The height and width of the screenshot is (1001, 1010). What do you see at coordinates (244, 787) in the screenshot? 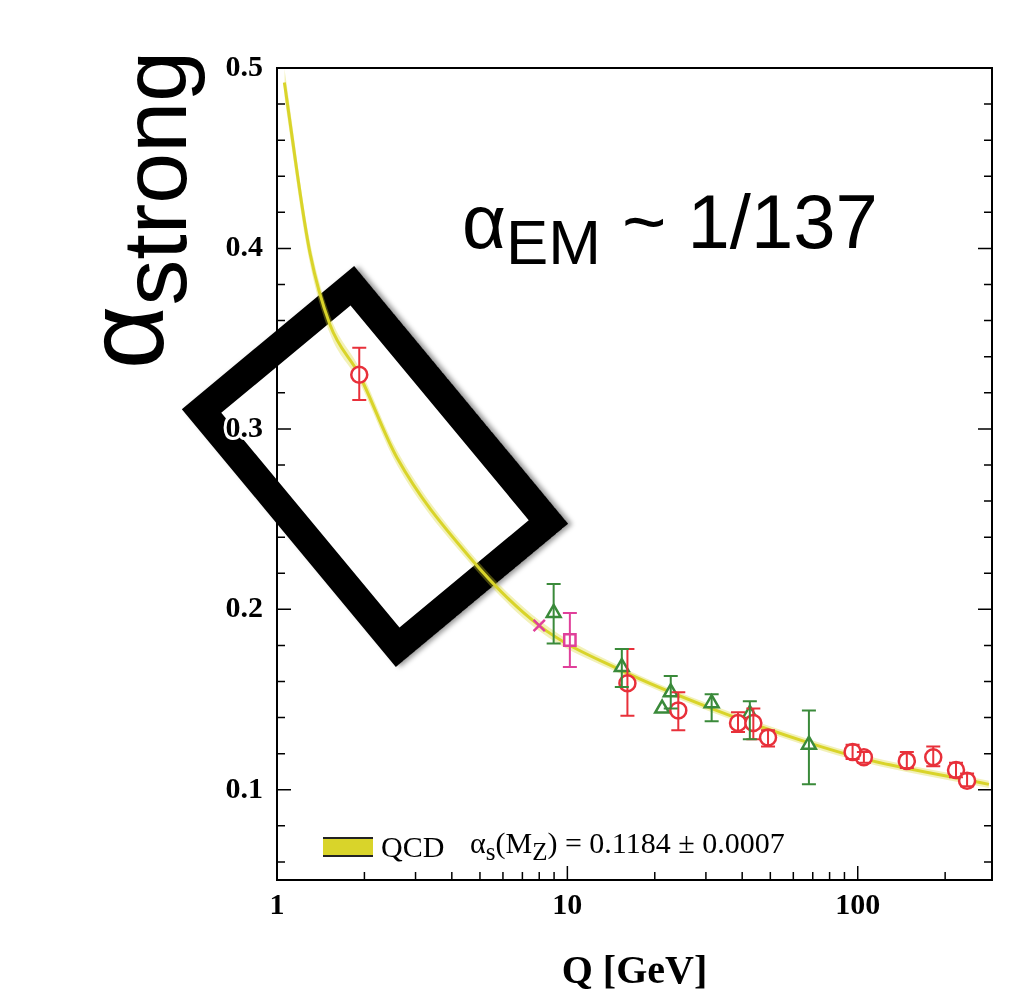
I see `y-tick-label: 0.1` at bounding box center [244, 787].